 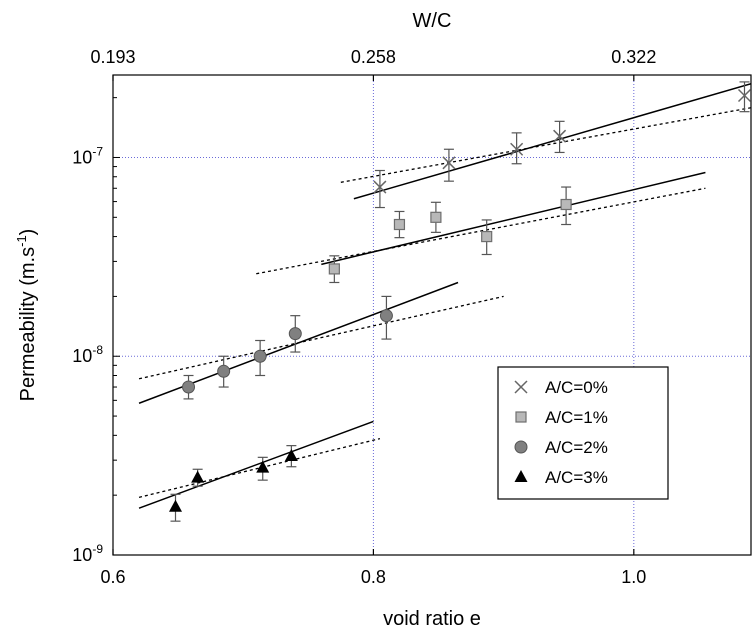 I want to click on x-axis: 0.6 0.8 1.0, so click(x=373, y=568).